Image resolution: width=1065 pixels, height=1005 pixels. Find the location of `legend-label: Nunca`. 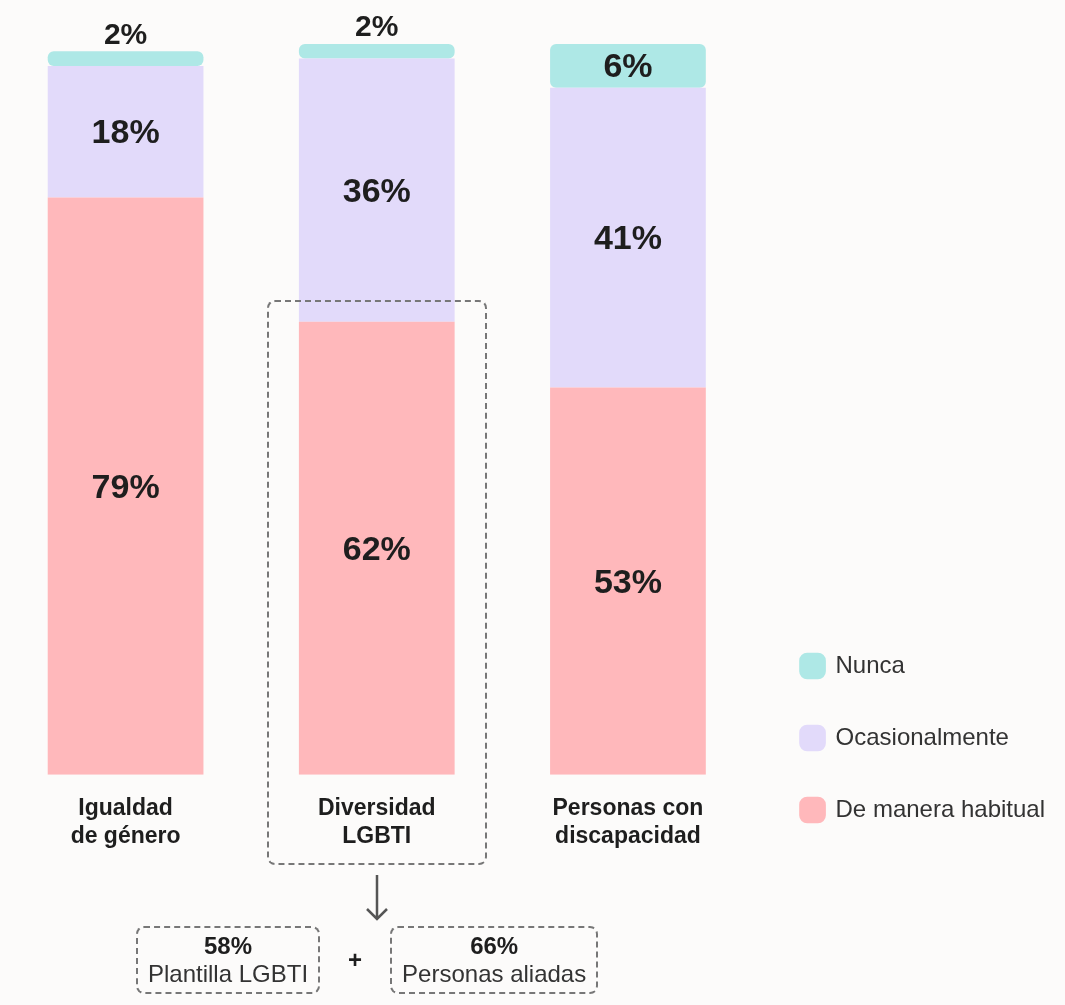

legend-label: Nunca is located at coordinates (870, 664).